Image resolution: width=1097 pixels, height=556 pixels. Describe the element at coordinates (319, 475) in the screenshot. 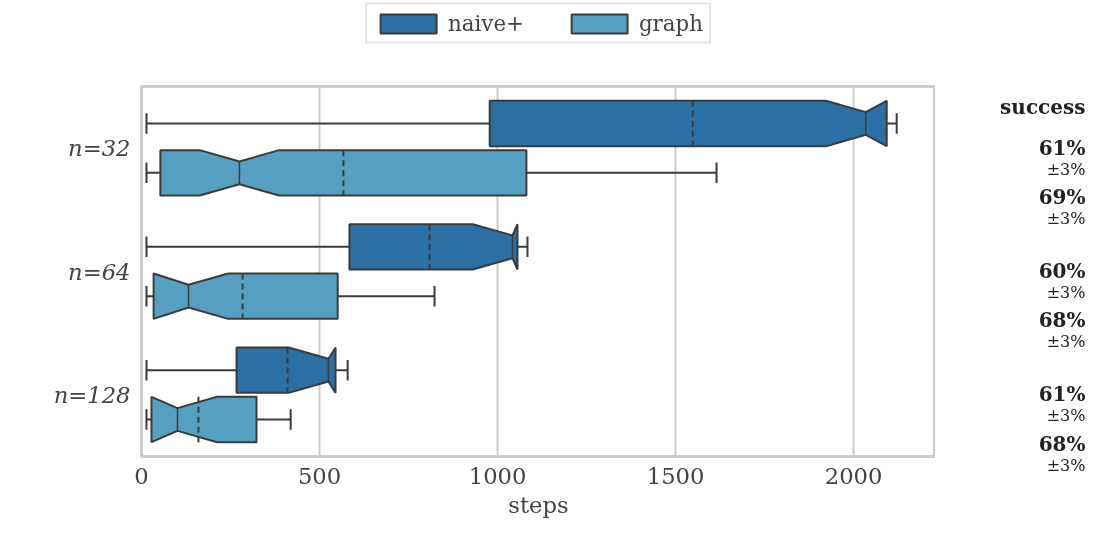

I see `x-tick-label: 500` at that location.